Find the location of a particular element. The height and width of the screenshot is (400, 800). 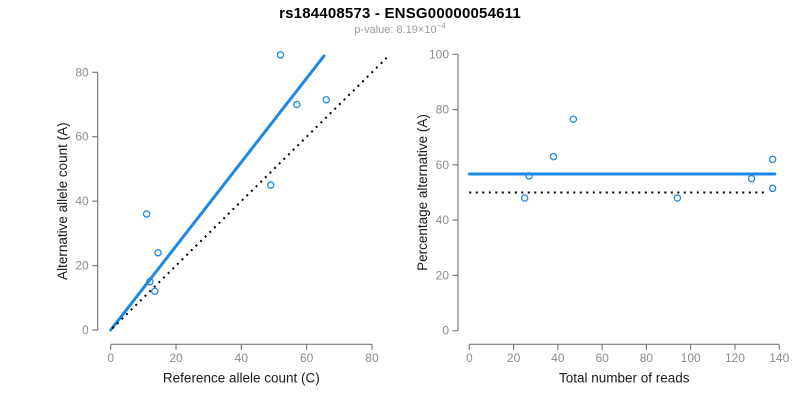

y-axis-title: Percentage alternative (A) is located at coordinates (422, 192).